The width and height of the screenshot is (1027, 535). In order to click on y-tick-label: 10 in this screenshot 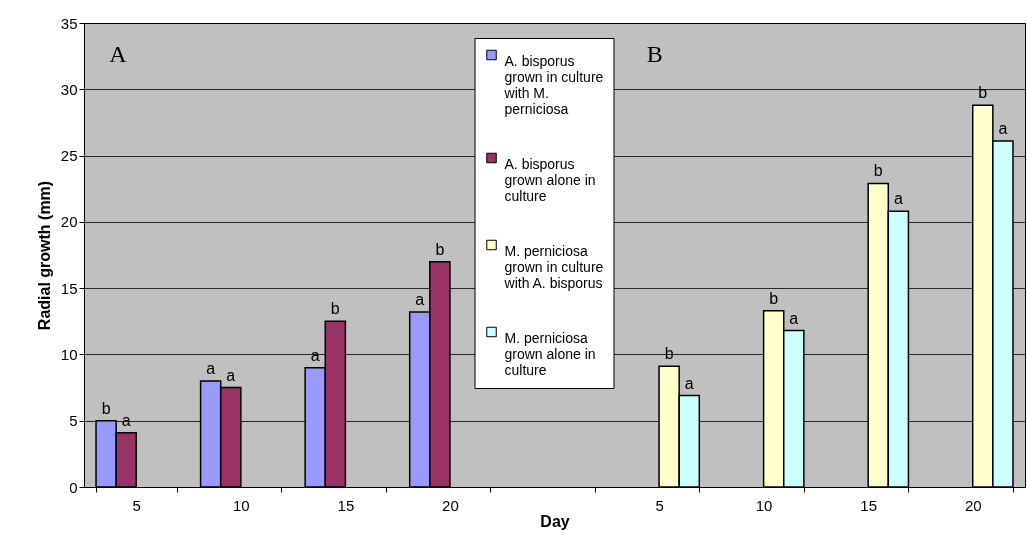, I will do `click(69, 354)`.